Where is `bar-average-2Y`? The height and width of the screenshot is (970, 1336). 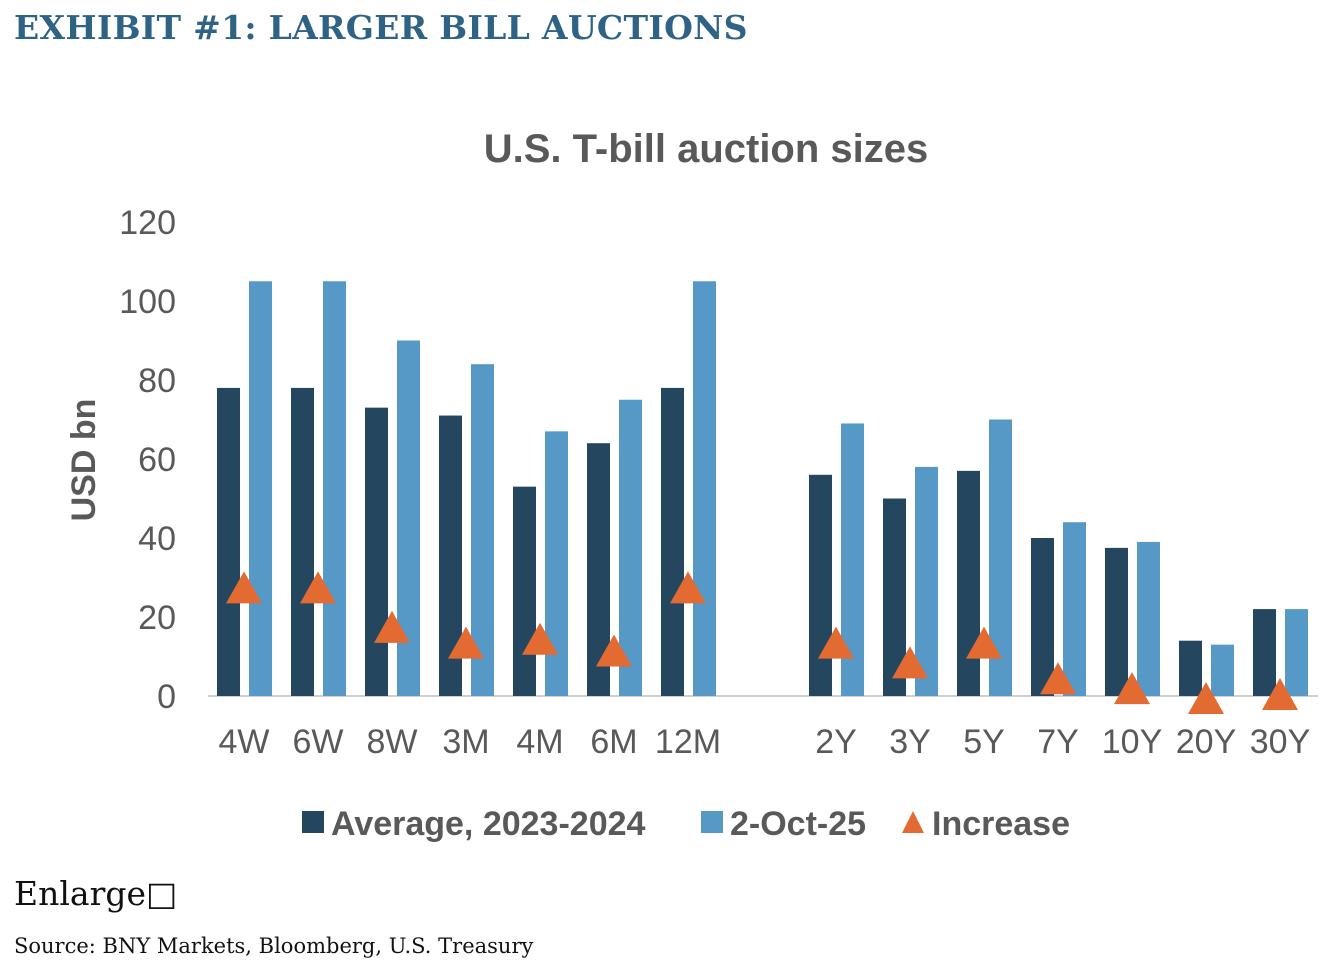 bar-average-2Y is located at coordinates (820, 585).